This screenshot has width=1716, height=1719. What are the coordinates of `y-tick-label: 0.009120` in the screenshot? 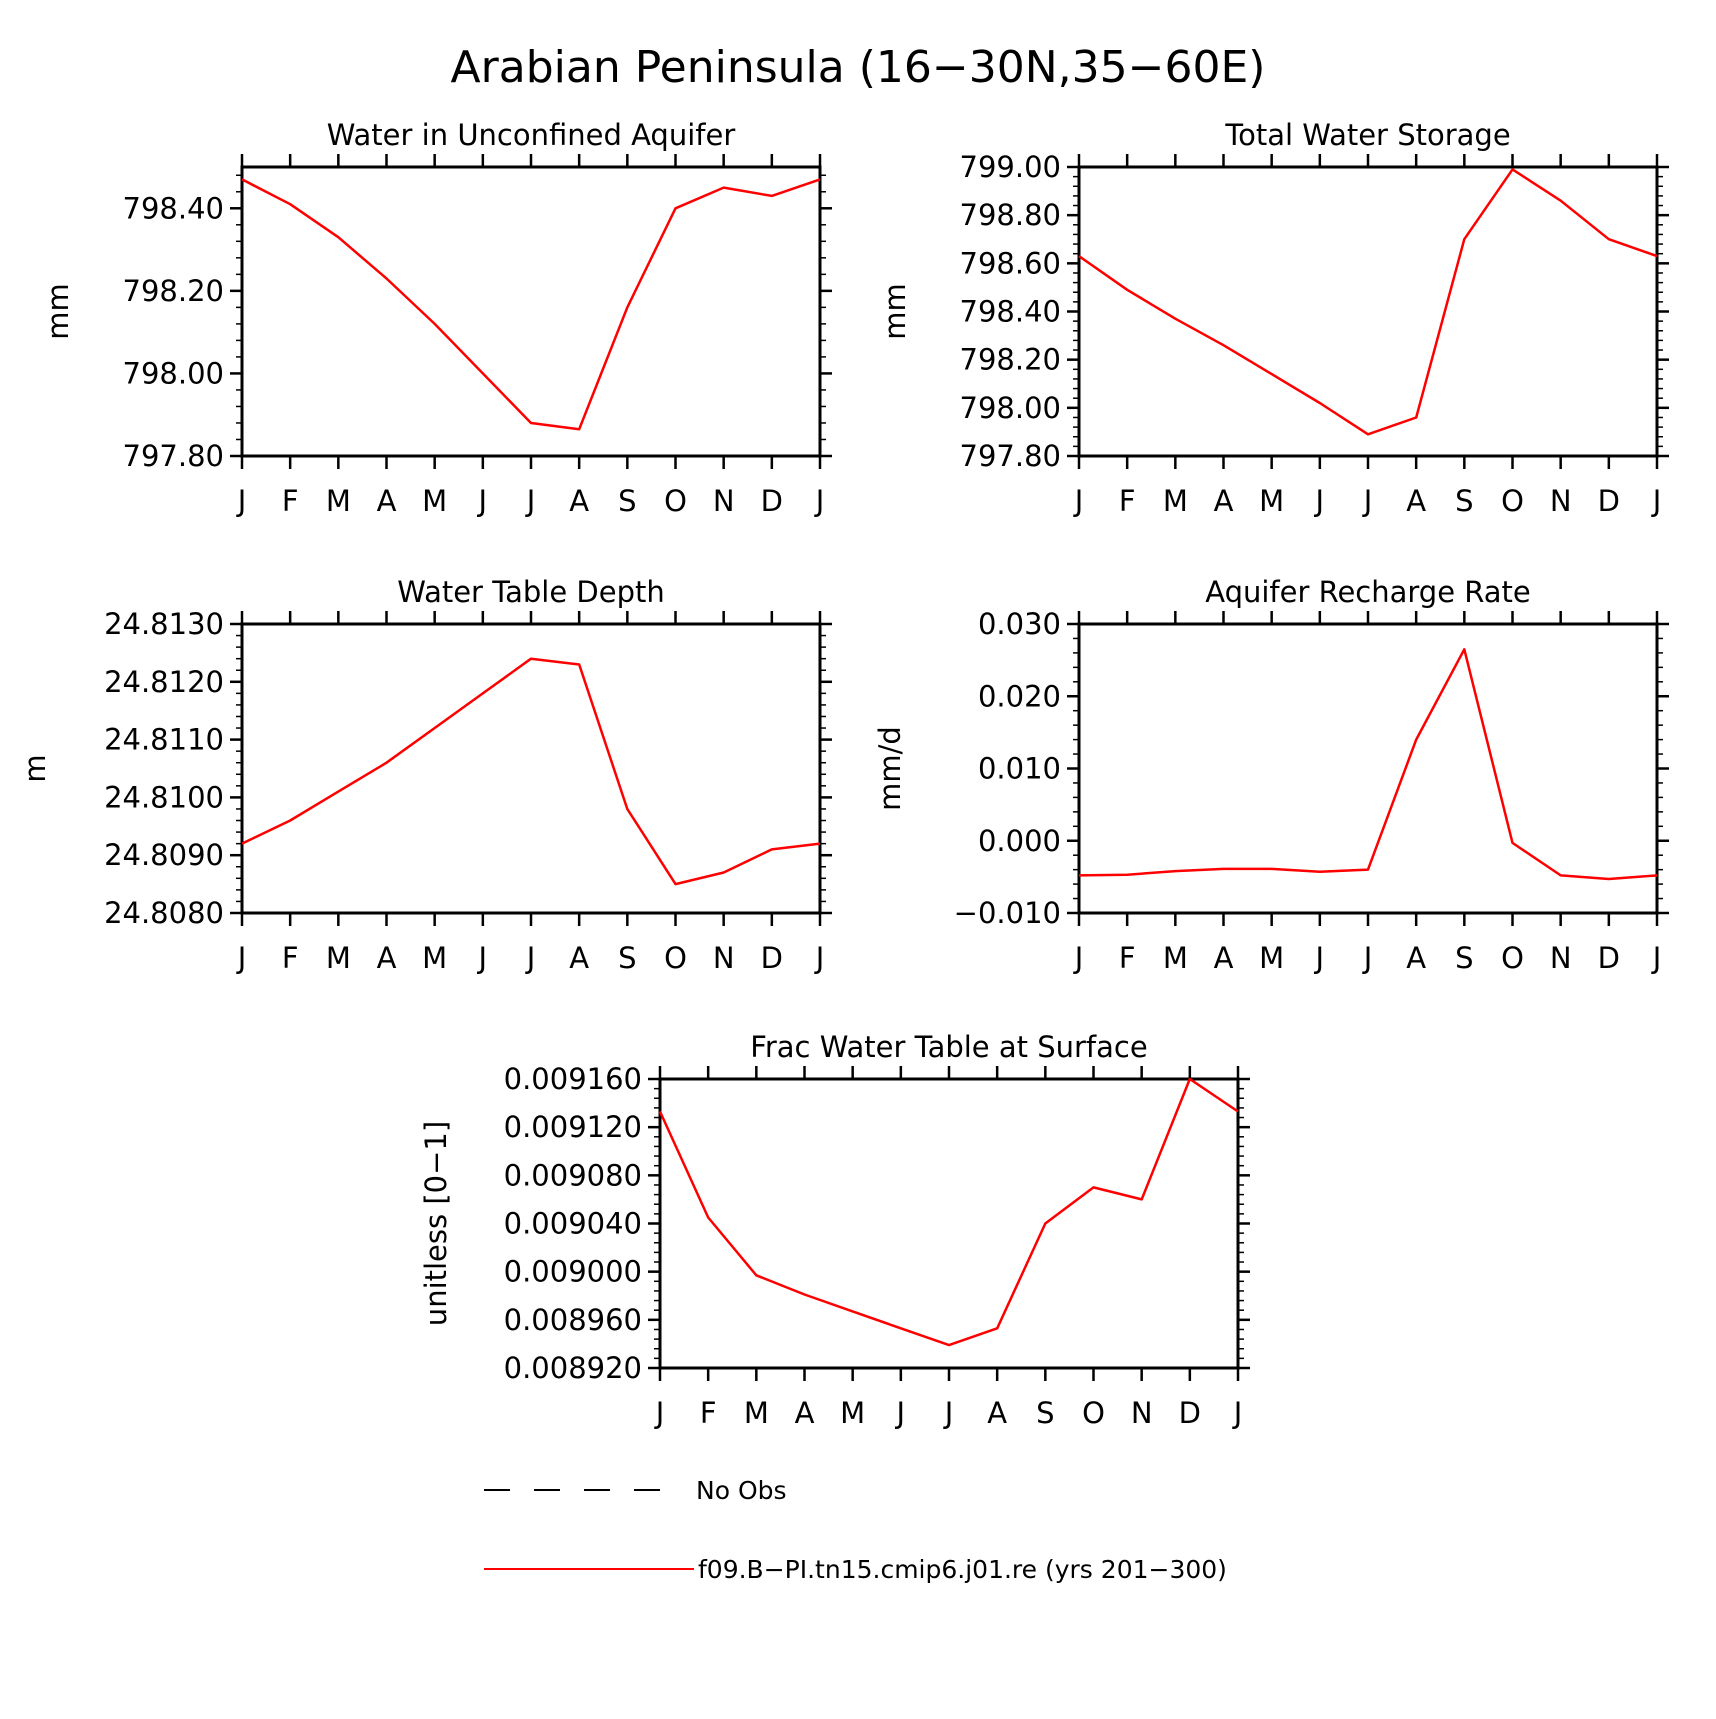 It's located at (573, 1127).